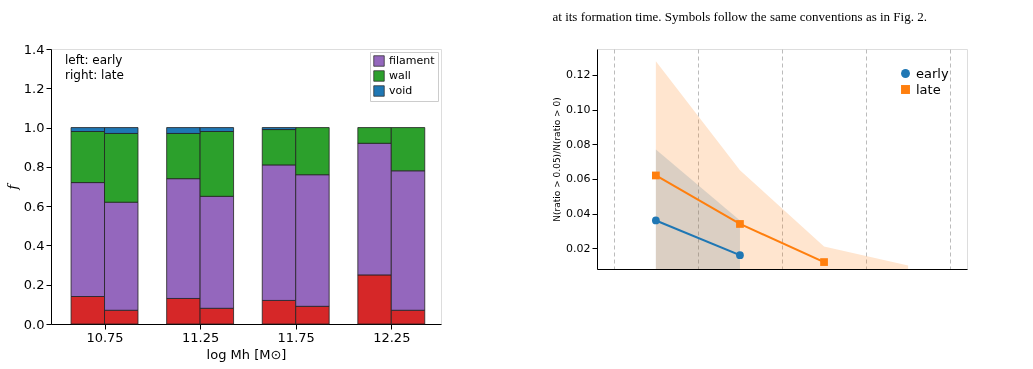  Describe the element at coordinates (932, 73) in the screenshot. I see `legend-label: early` at that location.